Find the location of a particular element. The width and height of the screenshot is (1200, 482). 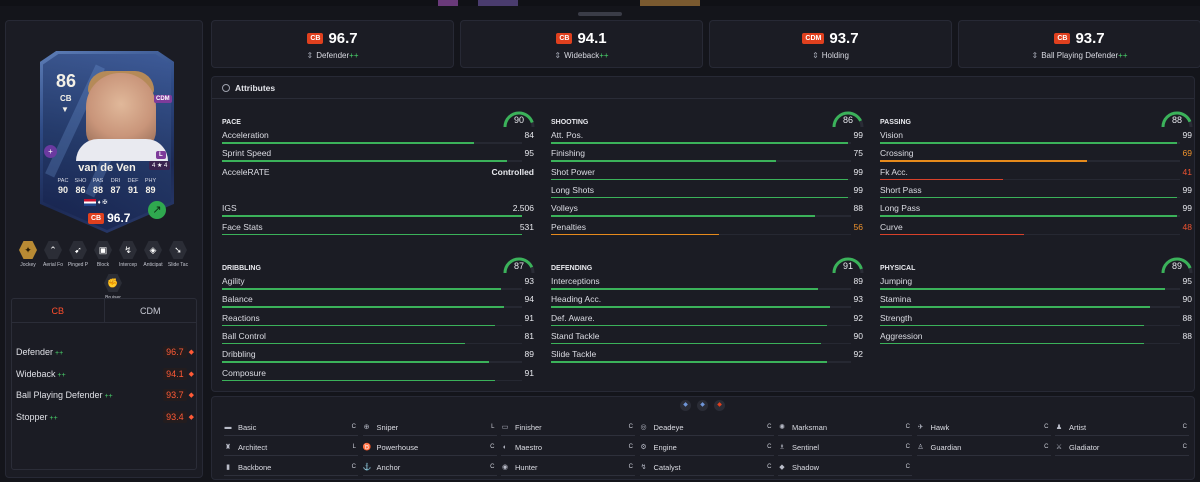

attribute-gauge-value: 86 is located at coordinates (847, 120).